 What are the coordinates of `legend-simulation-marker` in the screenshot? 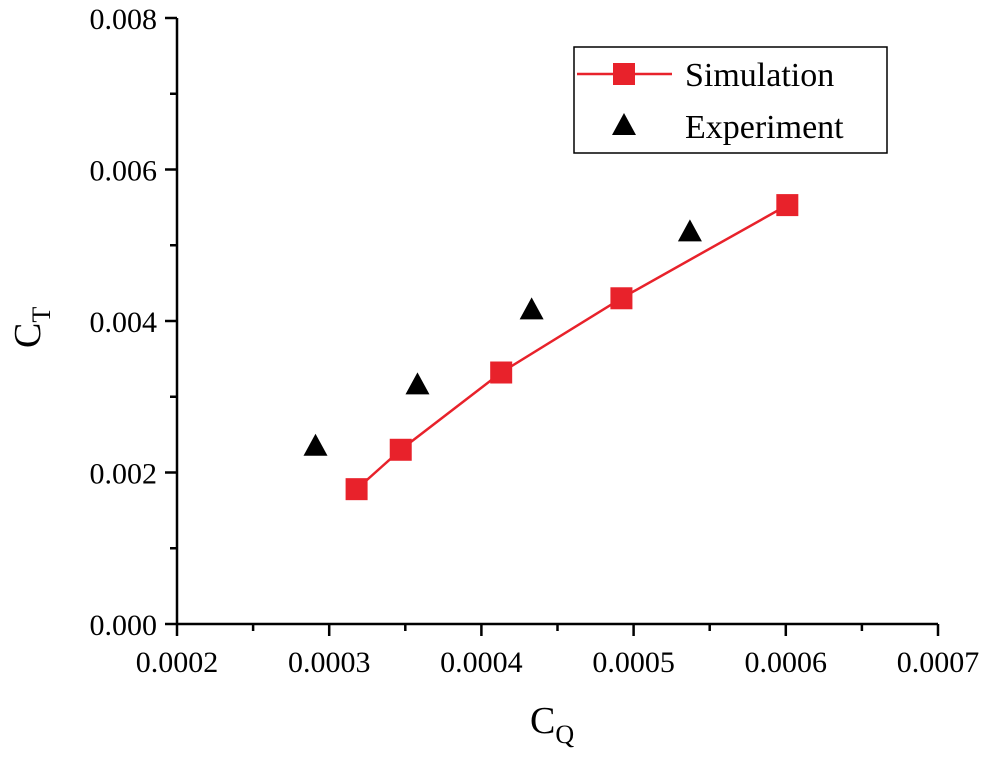 It's located at (624, 74).